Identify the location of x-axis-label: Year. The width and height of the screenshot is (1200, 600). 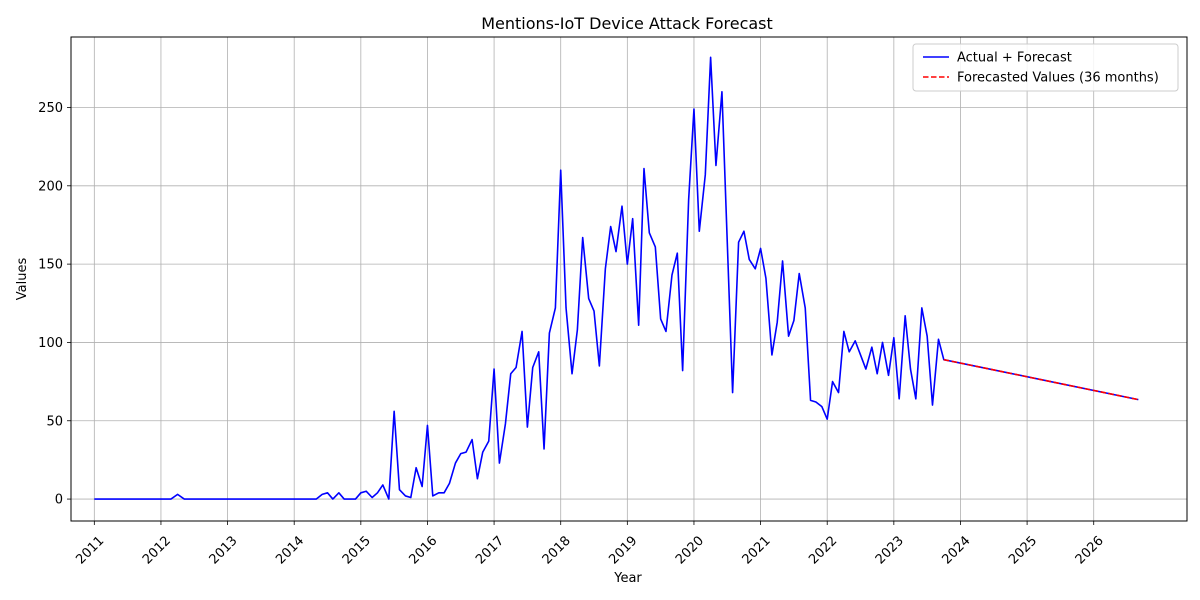
(627, 578).